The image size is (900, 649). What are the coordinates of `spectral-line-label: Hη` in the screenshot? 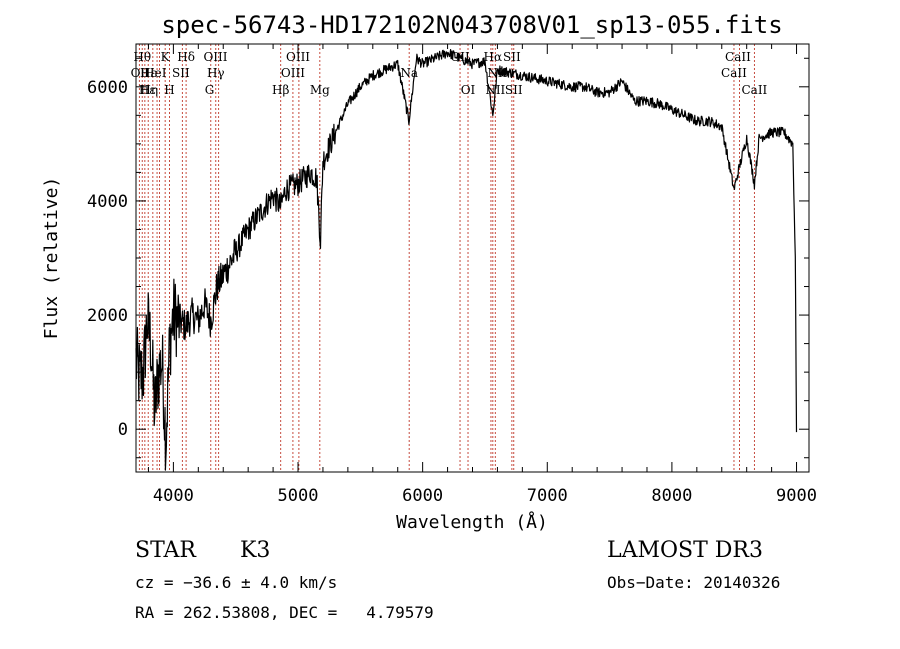 It's located at (149, 90).